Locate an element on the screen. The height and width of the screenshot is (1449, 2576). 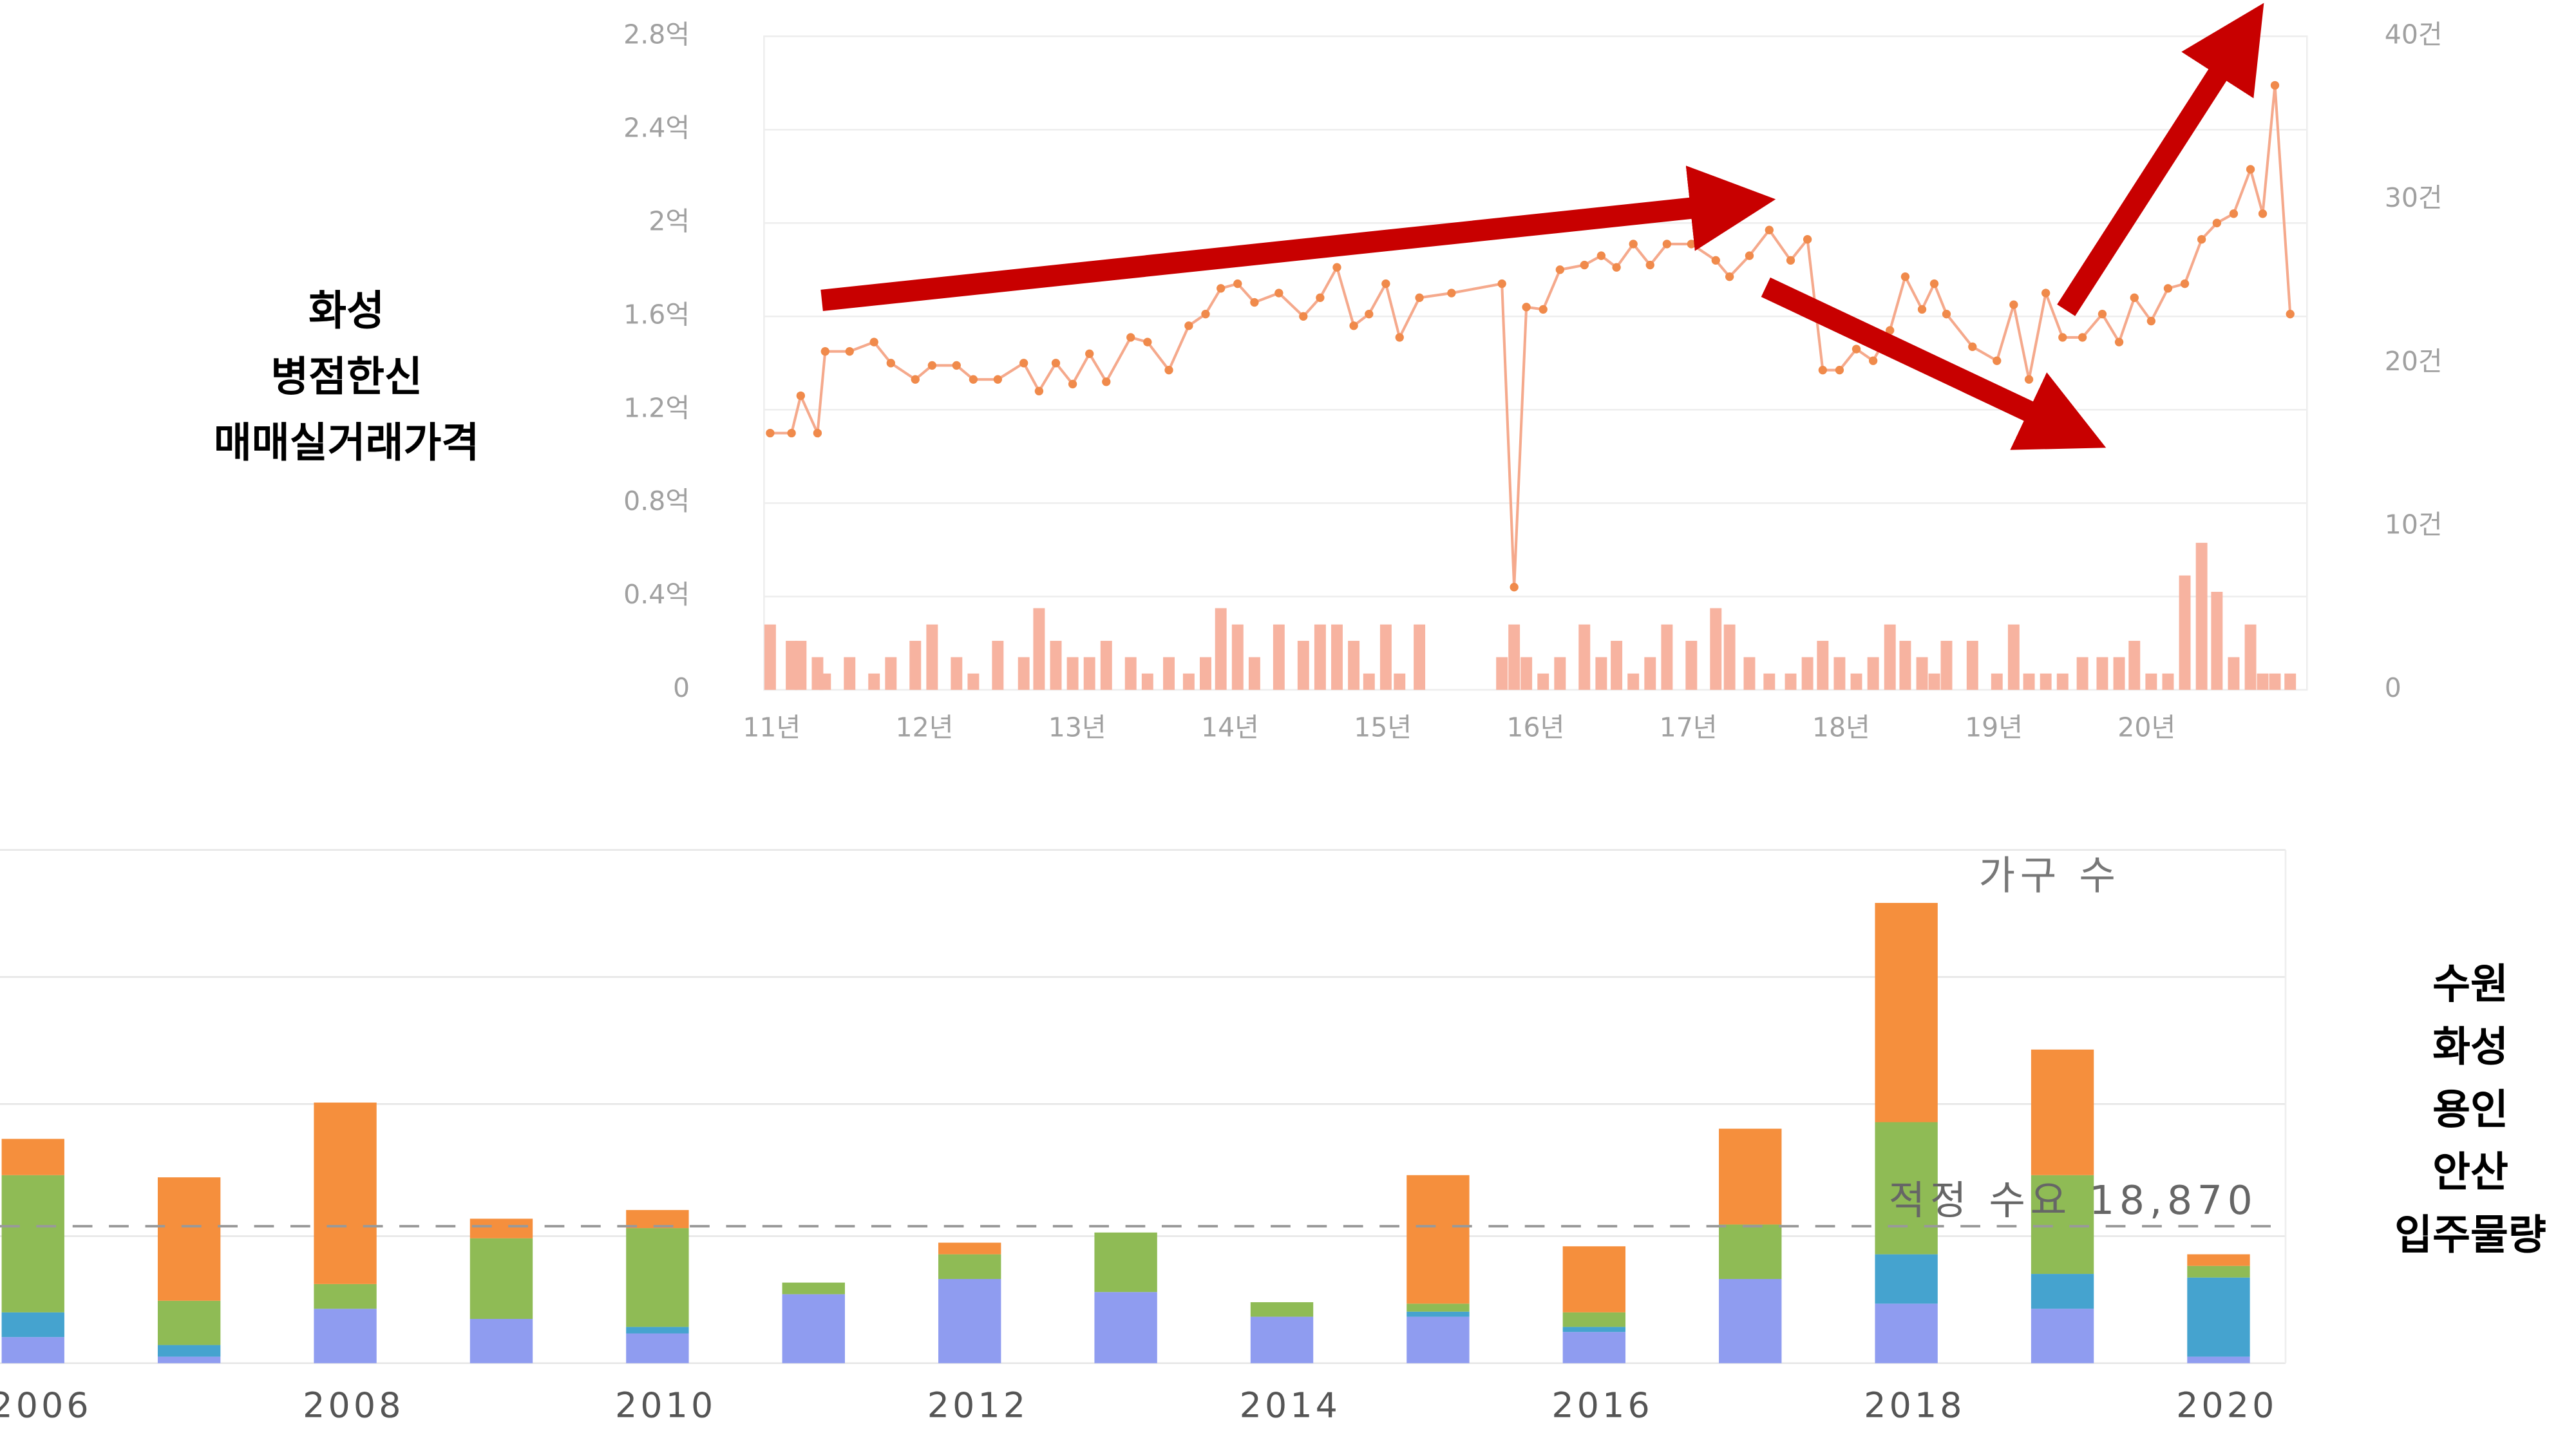
y-tick-label: 0.4억 is located at coordinates (656, 594).